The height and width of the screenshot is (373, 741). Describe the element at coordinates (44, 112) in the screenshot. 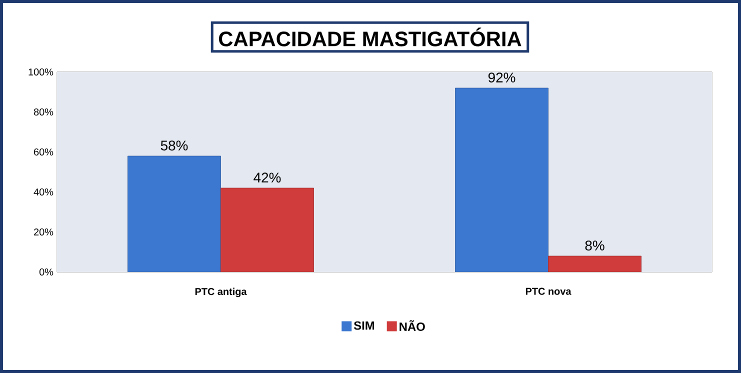

I see `y-tick-label: 80%` at that location.